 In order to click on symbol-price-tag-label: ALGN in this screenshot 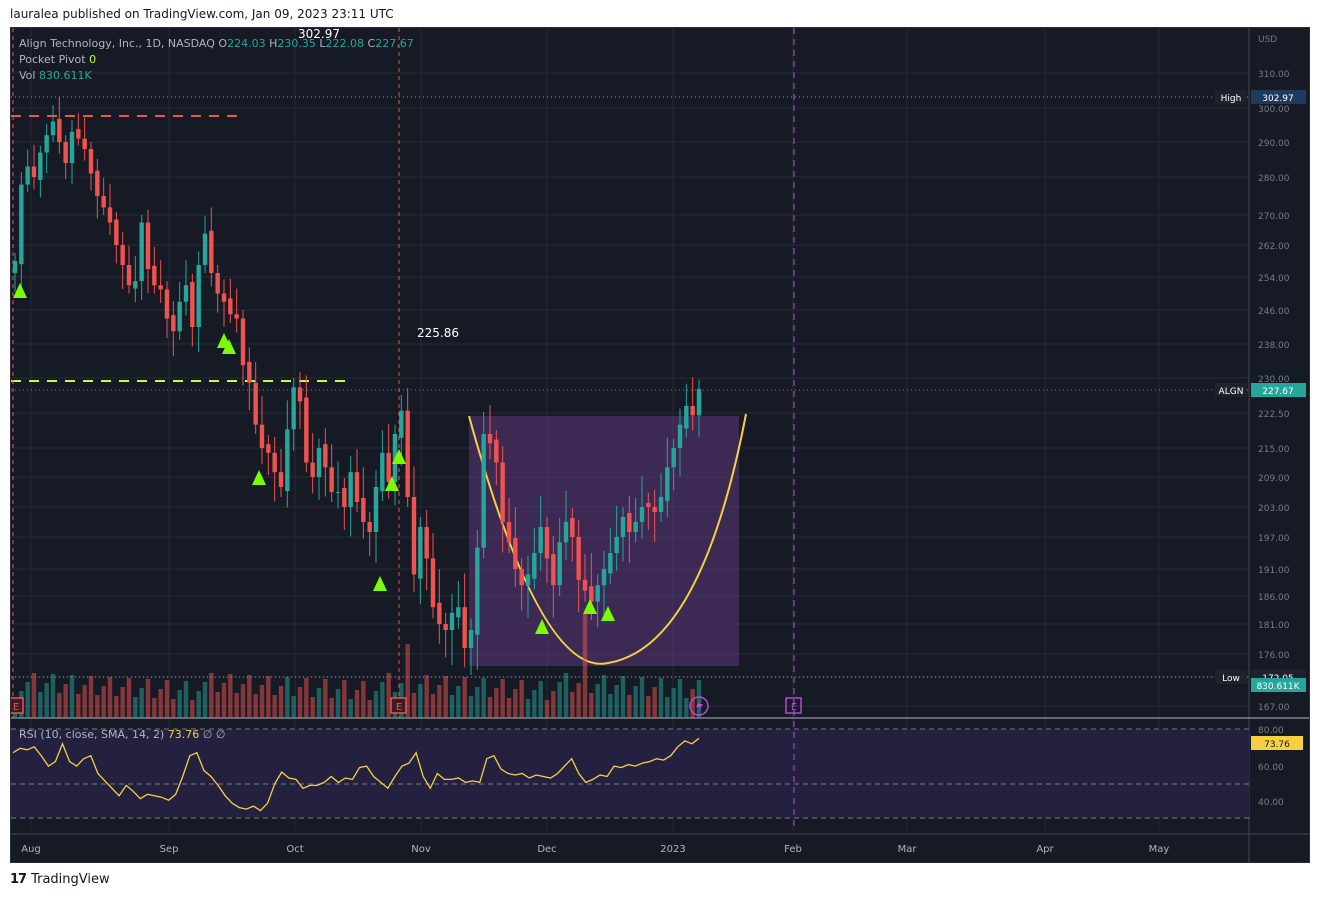, I will do `click(1231, 392)`.